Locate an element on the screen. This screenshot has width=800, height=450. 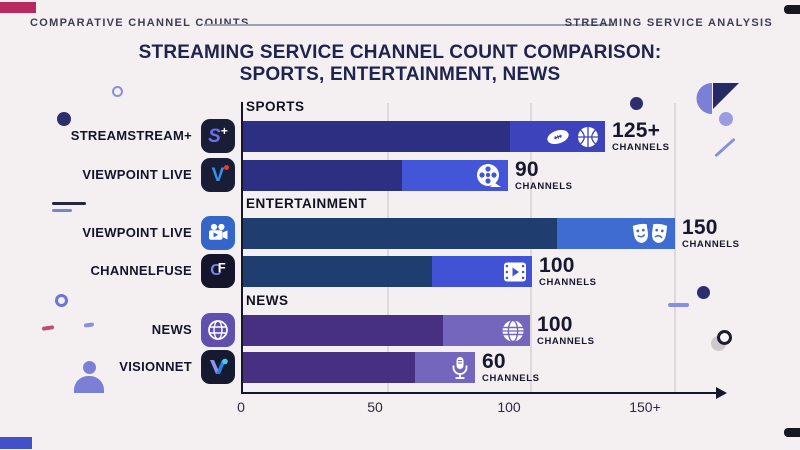
bar-visionnet is located at coordinates (359, 367).